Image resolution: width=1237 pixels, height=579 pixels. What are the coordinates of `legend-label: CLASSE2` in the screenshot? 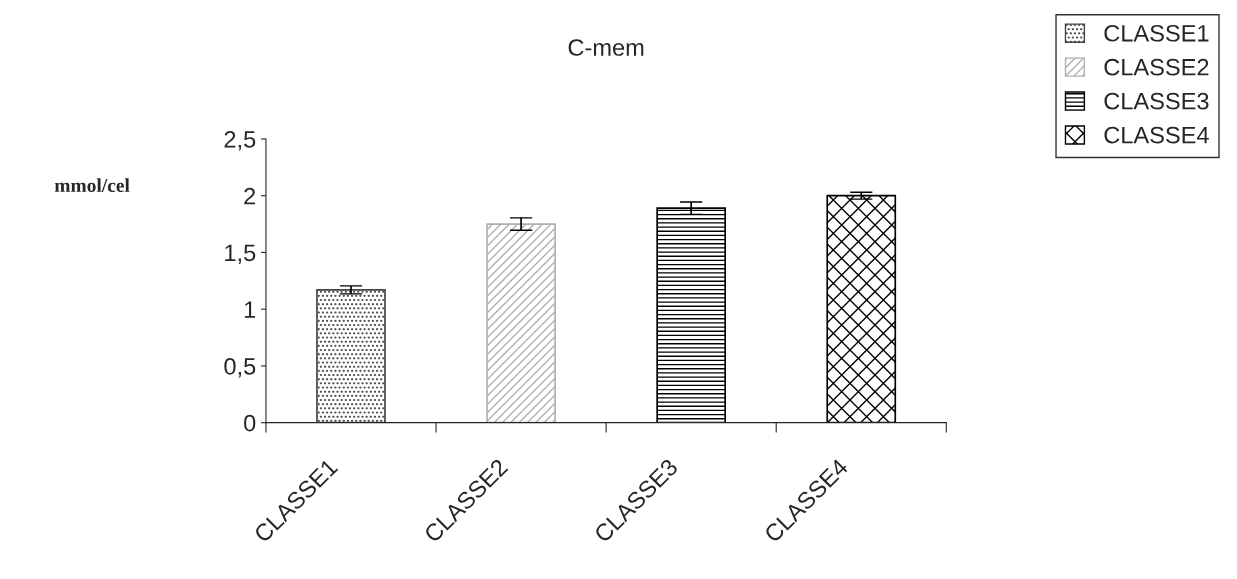 It's located at (1156, 67).